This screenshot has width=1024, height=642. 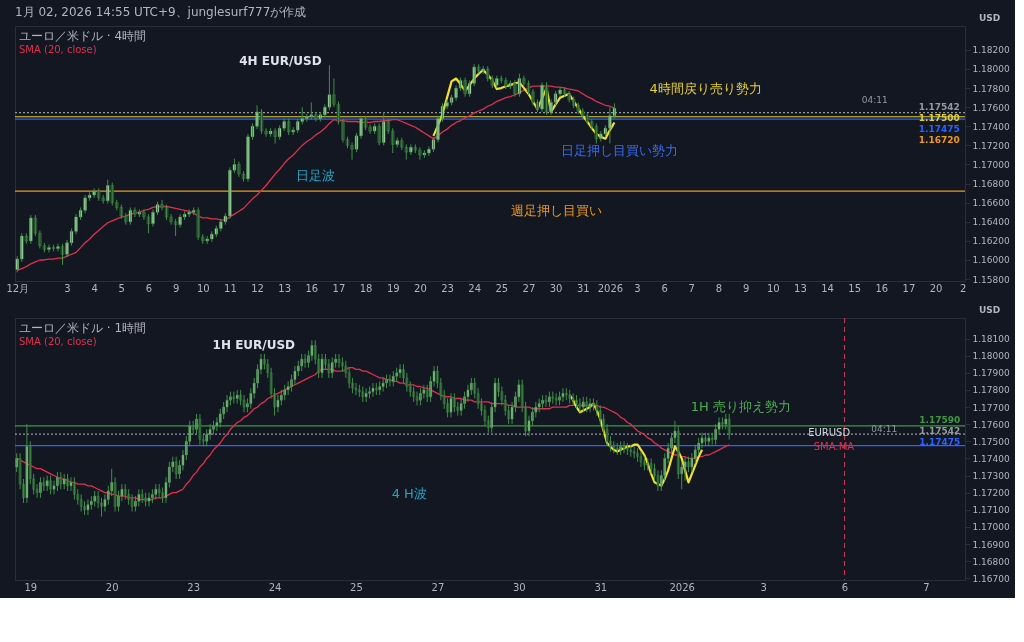 What do you see at coordinates (366, 288) in the screenshot?
I see `x-tick-label: 18` at bounding box center [366, 288].